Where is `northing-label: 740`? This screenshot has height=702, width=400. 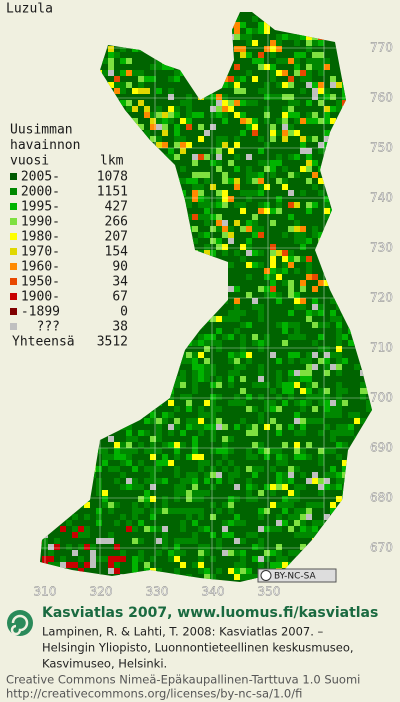 northing-label: 740 is located at coordinates (381, 198).